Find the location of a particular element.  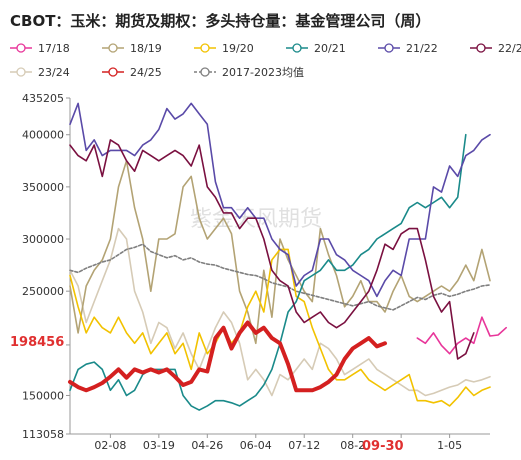

legend-label: 20/21 is located at coordinates (330, 48).